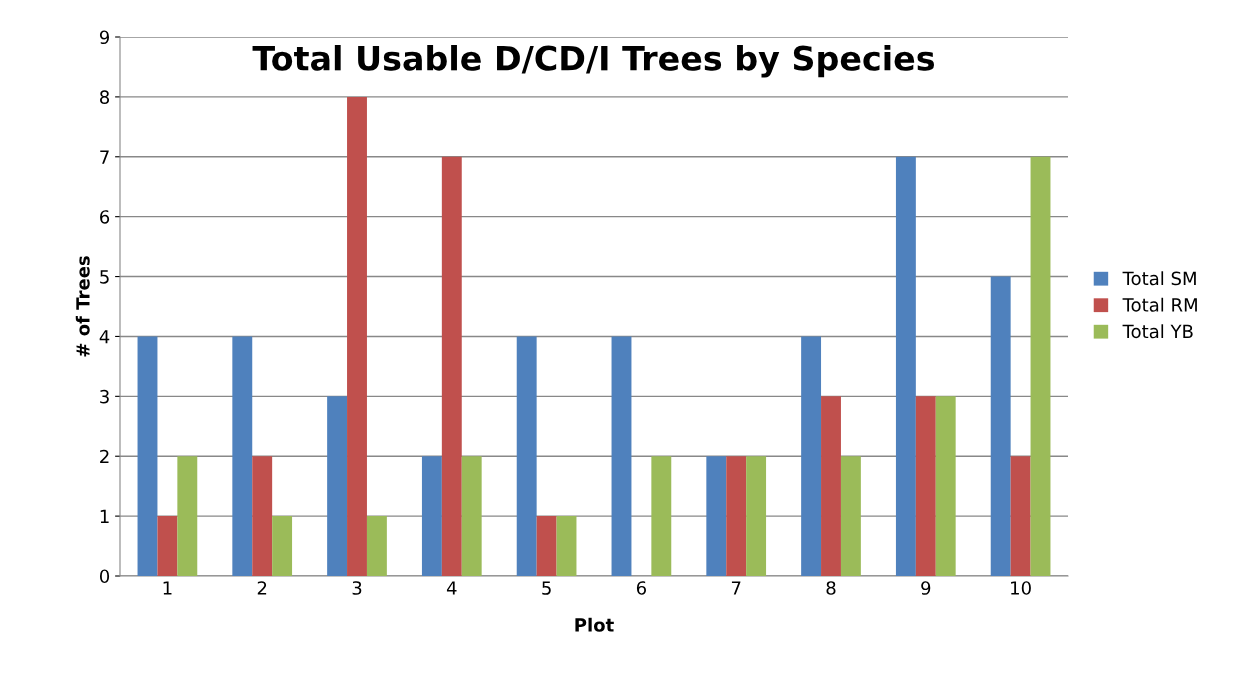 The image size is (1255, 696). Describe the element at coordinates (105, 97) in the screenshot. I see `y-tick-label: 8` at that location.